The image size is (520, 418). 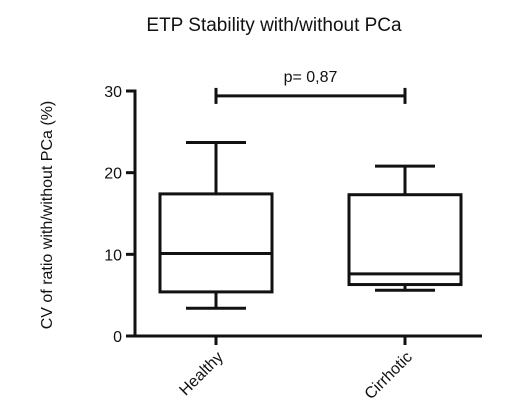 What do you see at coordinates (216, 243) in the screenshot?
I see `box-iqr-healthy` at bounding box center [216, 243].